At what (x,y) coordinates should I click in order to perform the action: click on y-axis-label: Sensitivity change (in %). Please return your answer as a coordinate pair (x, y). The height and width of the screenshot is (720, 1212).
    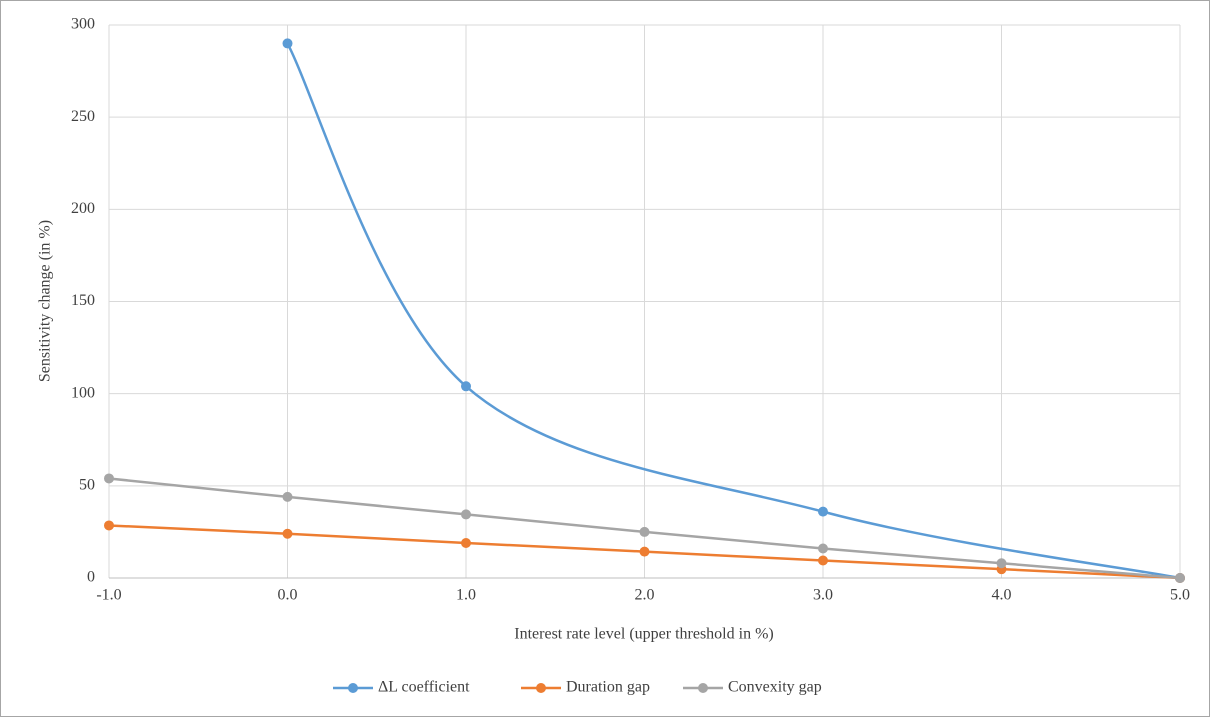
    Looking at the image, I should click on (45, 301).